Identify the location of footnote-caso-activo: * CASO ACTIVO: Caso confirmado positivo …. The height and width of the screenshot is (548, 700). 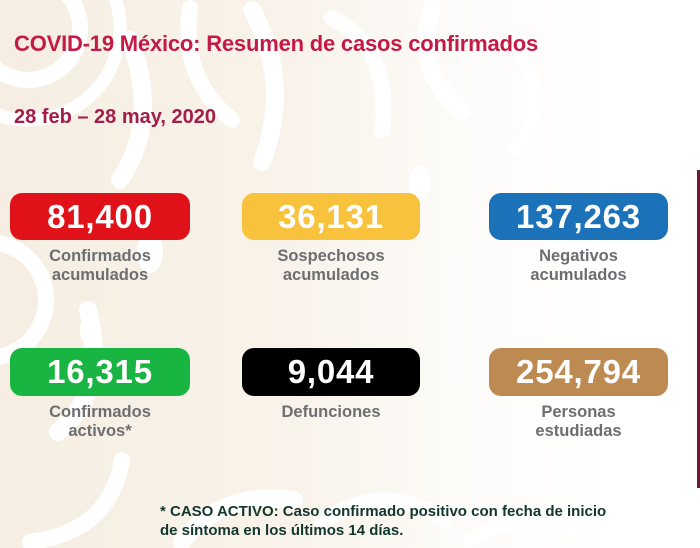
(383, 522).